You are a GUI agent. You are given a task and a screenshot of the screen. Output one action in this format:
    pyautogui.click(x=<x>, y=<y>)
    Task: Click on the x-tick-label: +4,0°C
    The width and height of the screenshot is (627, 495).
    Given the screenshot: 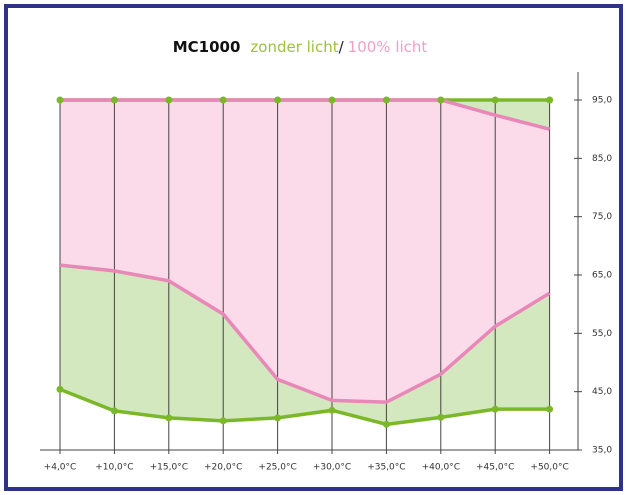 What is the action you would take?
    pyautogui.click(x=60, y=468)
    